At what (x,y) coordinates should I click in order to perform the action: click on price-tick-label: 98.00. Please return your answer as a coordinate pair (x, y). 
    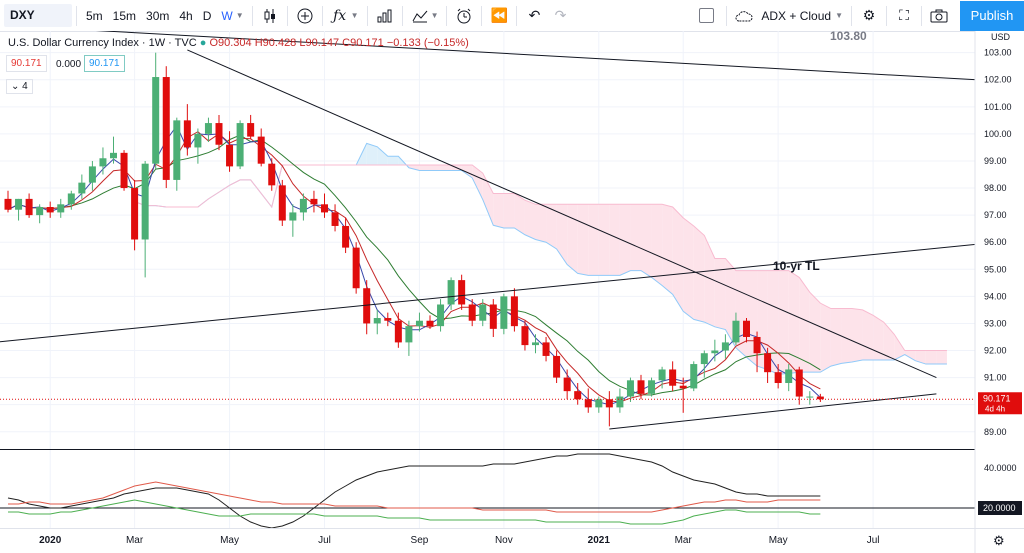
    Looking at the image, I should click on (995, 188).